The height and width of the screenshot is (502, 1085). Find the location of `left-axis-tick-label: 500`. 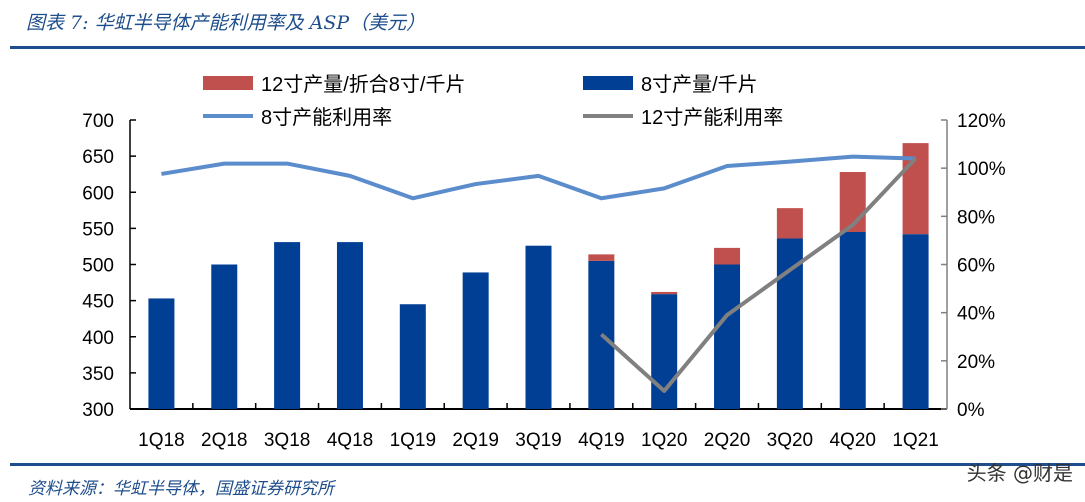

left-axis-tick-label: 500 is located at coordinates (98, 266).